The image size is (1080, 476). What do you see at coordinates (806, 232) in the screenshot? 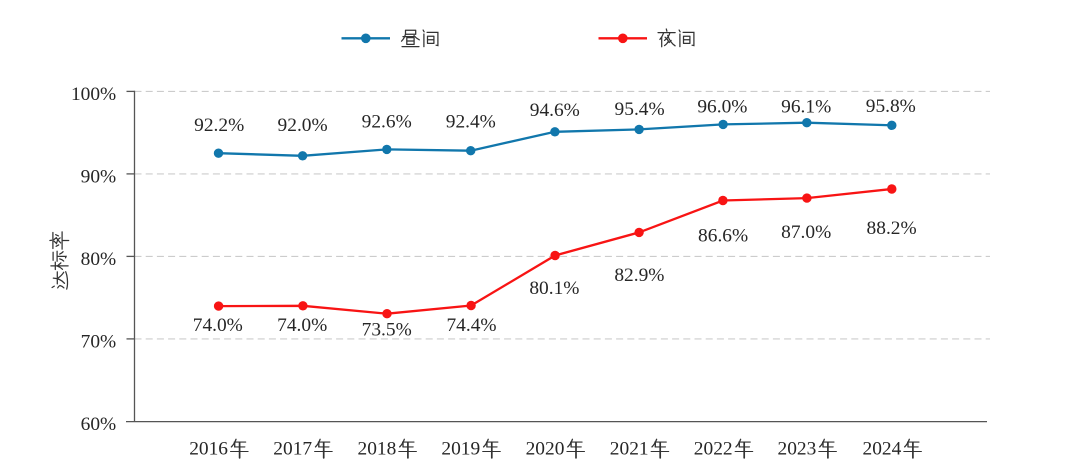
I see `svg-text: 87.0%` at bounding box center [806, 232].